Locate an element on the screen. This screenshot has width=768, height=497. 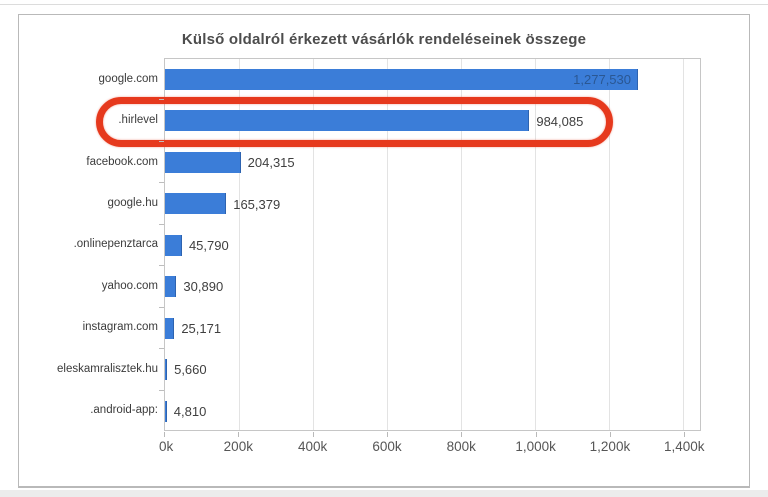
value-label: 4,810 is located at coordinates (190, 411).